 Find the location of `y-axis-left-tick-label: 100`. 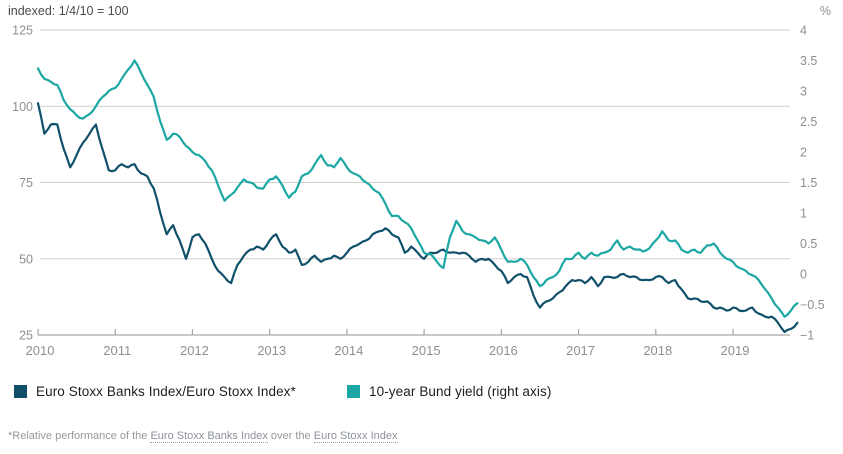

y-axis-left-tick-label: 100 is located at coordinates (22, 107).